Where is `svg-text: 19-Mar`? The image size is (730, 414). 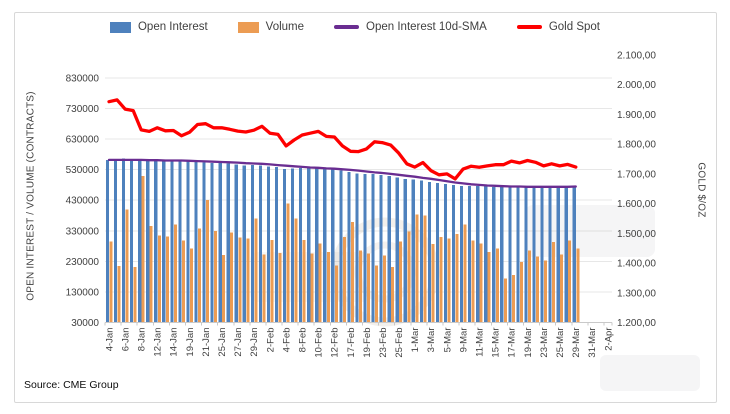
svg-text: 19-Mar is located at coordinates (528, 343).